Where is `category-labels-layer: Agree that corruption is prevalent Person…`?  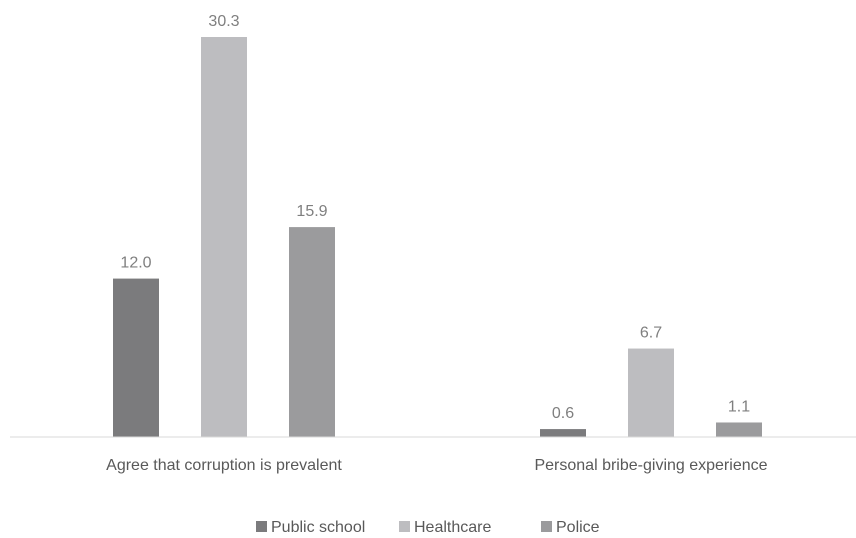 category-labels-layer: Agree that corruption is prevalent Person… is located at coordinates (436, 465).